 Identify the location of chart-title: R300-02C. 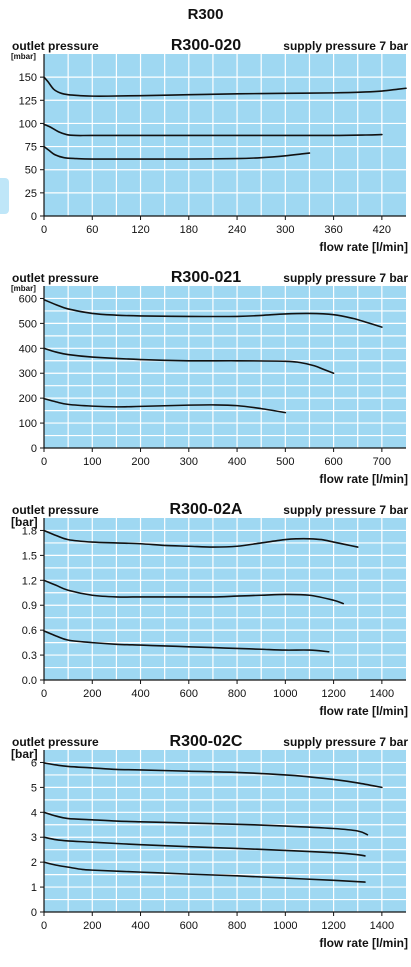
(206, 741).